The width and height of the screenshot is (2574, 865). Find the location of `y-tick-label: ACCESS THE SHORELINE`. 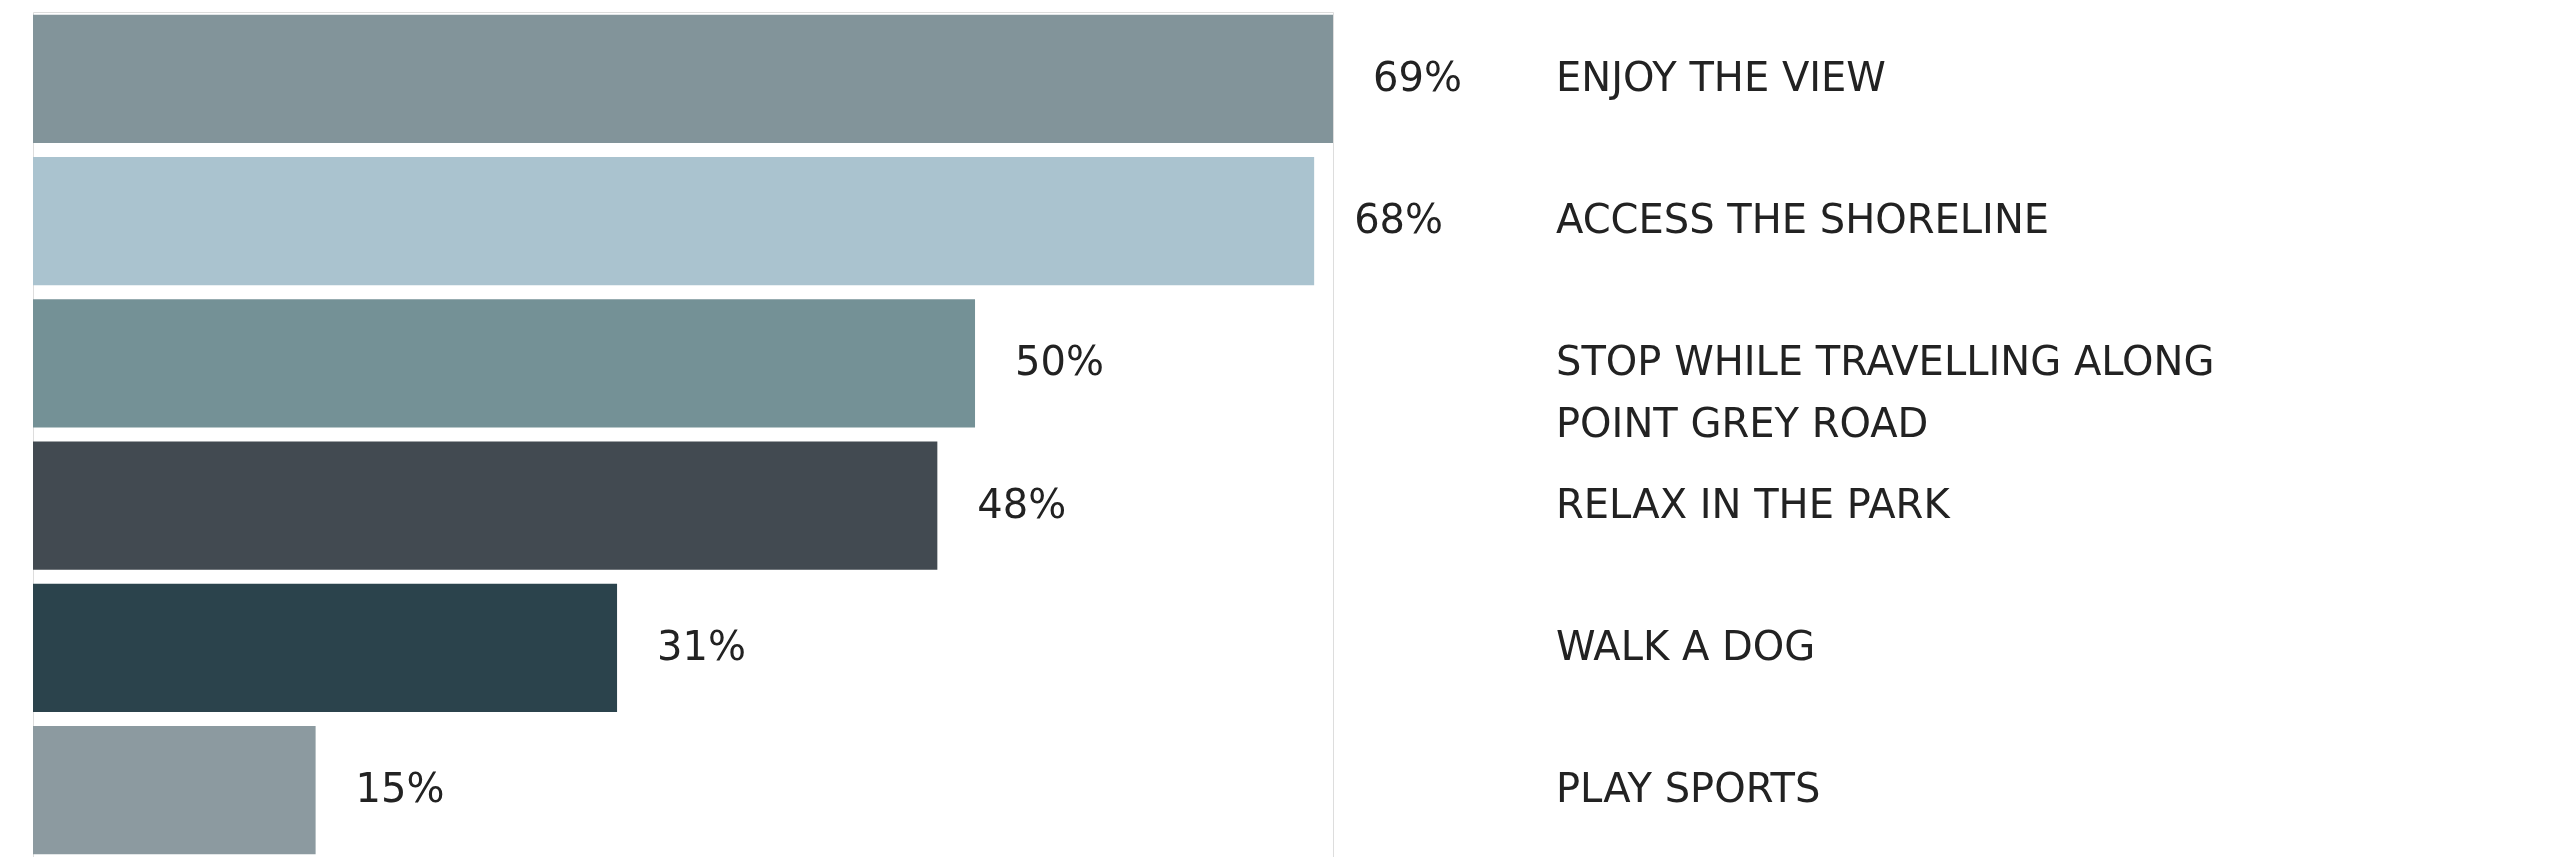

y-tick-label: ACCESS THE SHORELINE is located at coordinates (1803, 219).